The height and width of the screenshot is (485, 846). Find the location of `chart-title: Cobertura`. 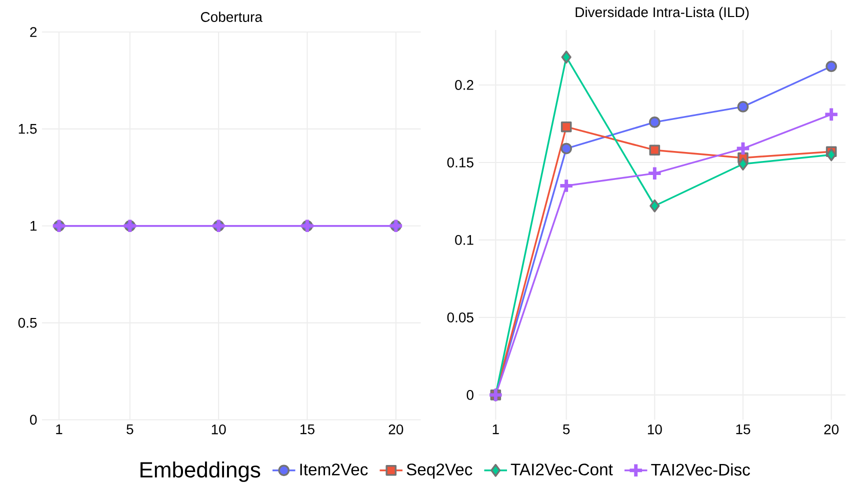

chart-title: Cobertura is located at coordinates (231, 17).